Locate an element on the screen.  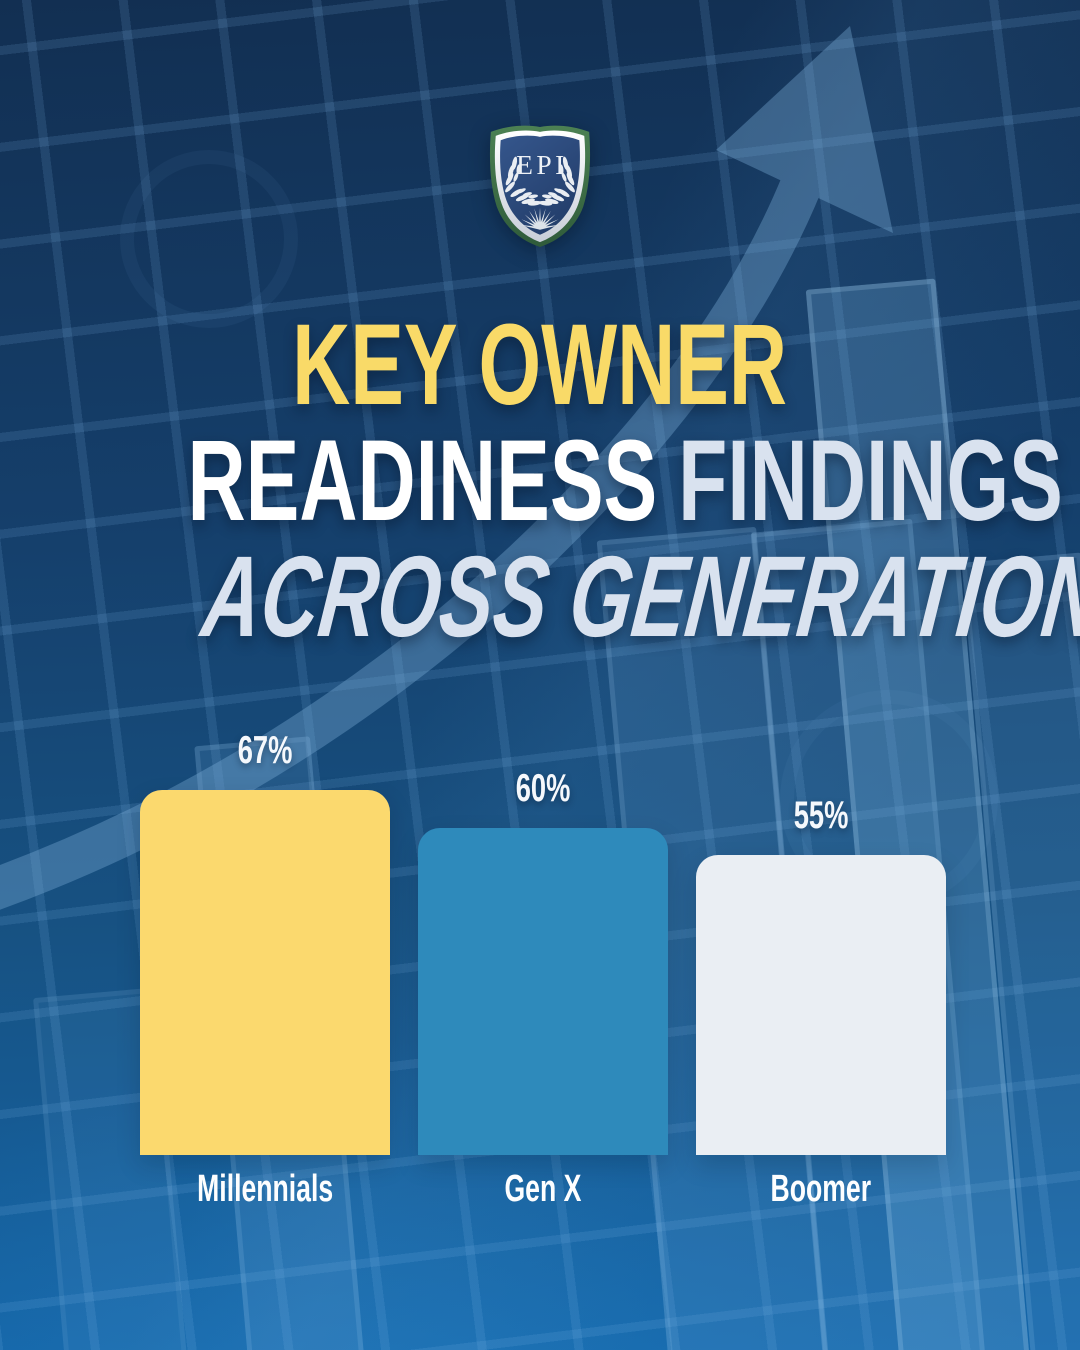
bar-group-boomer: 55% is located at coordinates (821, 975).